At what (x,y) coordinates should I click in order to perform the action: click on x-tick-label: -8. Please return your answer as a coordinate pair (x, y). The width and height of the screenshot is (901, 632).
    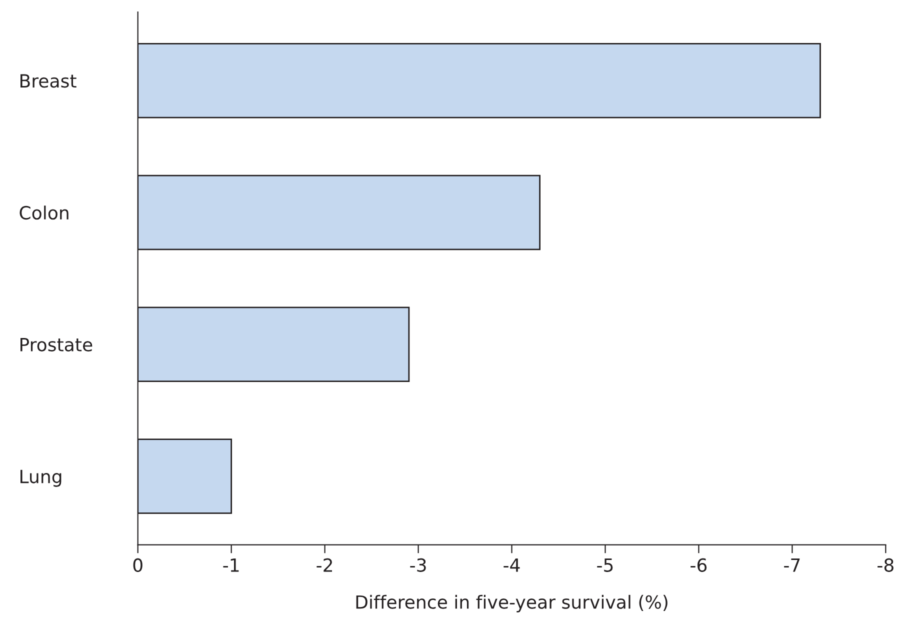
    Looking at the image, I should click on (886, 565).